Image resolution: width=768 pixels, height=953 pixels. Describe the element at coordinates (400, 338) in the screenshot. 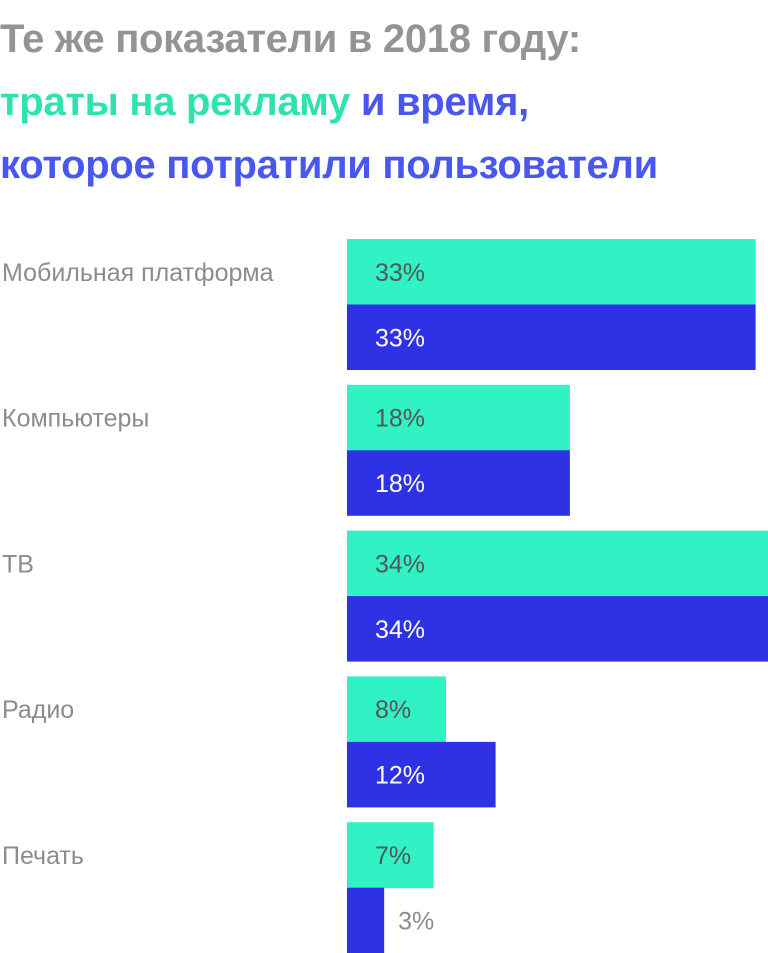

I see `user-time-value-label: 33%` at that location.